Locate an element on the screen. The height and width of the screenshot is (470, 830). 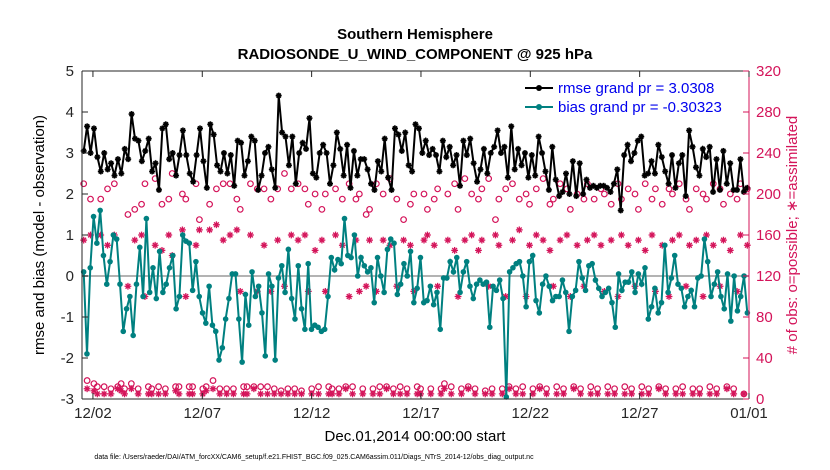
y-tick-label-left: -1 is located at coordinates (67, 317).